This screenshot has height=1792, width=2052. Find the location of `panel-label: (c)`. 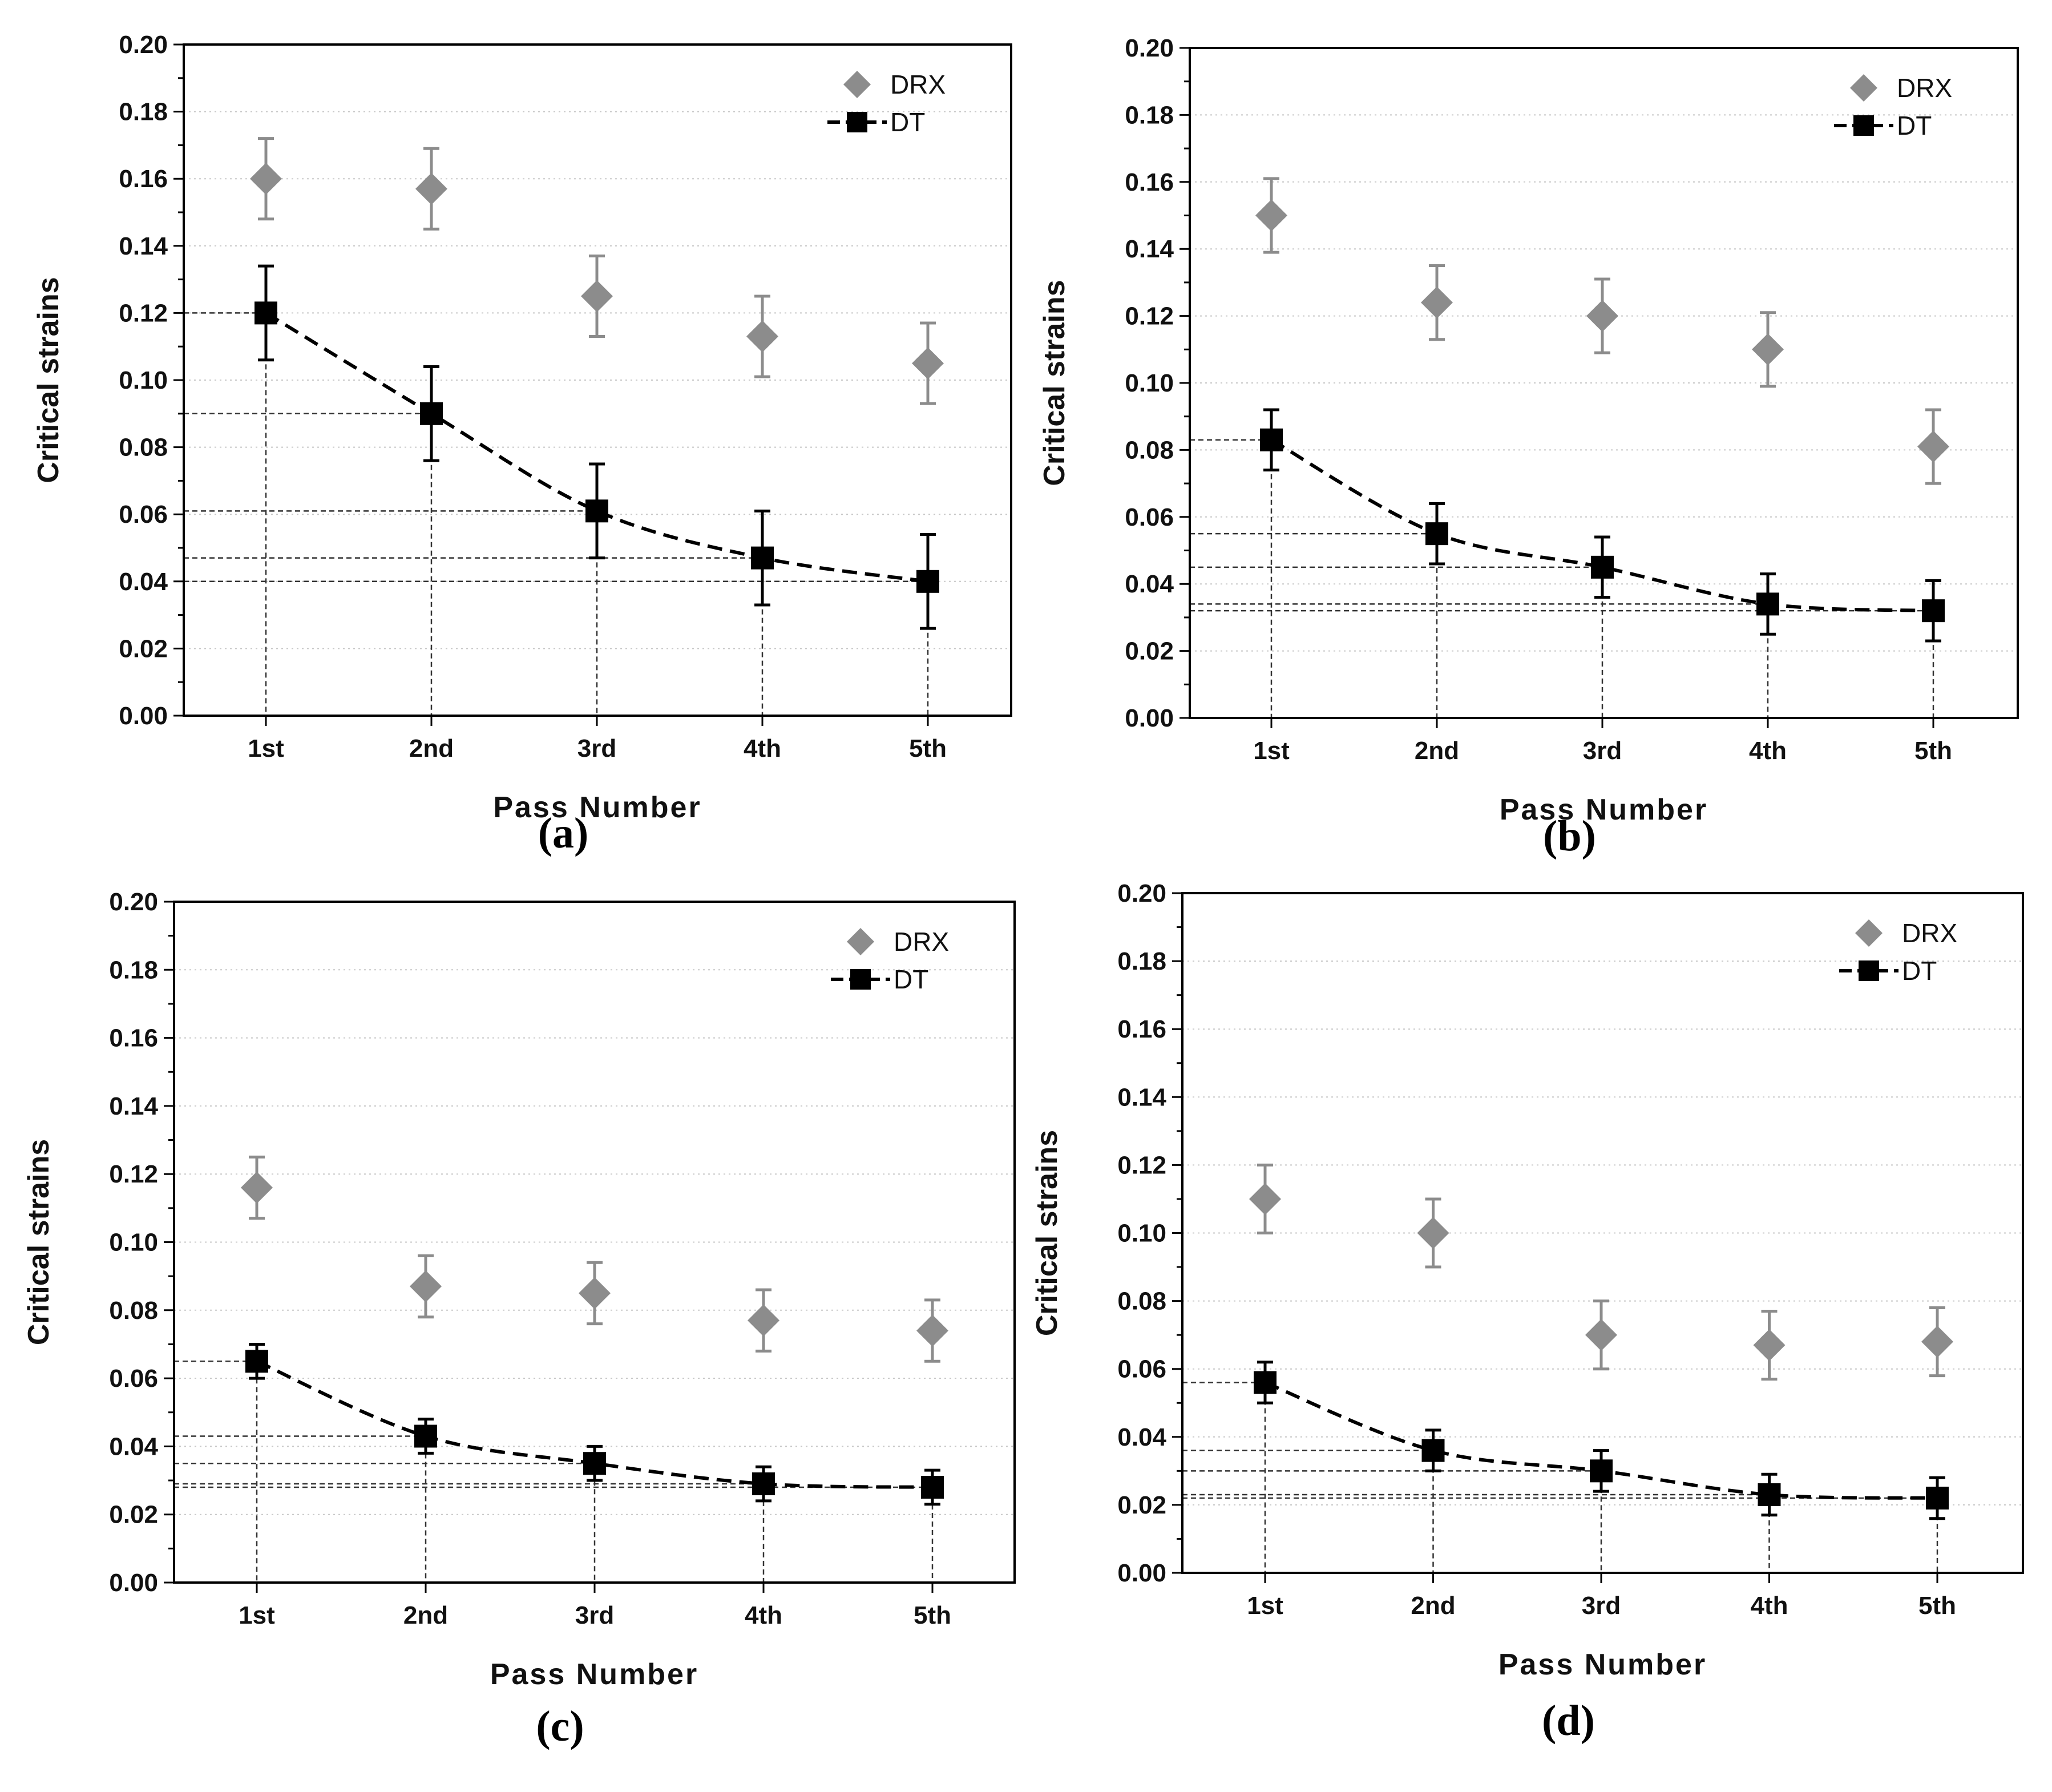

panel-label: (c) is located at coordinates (560, 1726).